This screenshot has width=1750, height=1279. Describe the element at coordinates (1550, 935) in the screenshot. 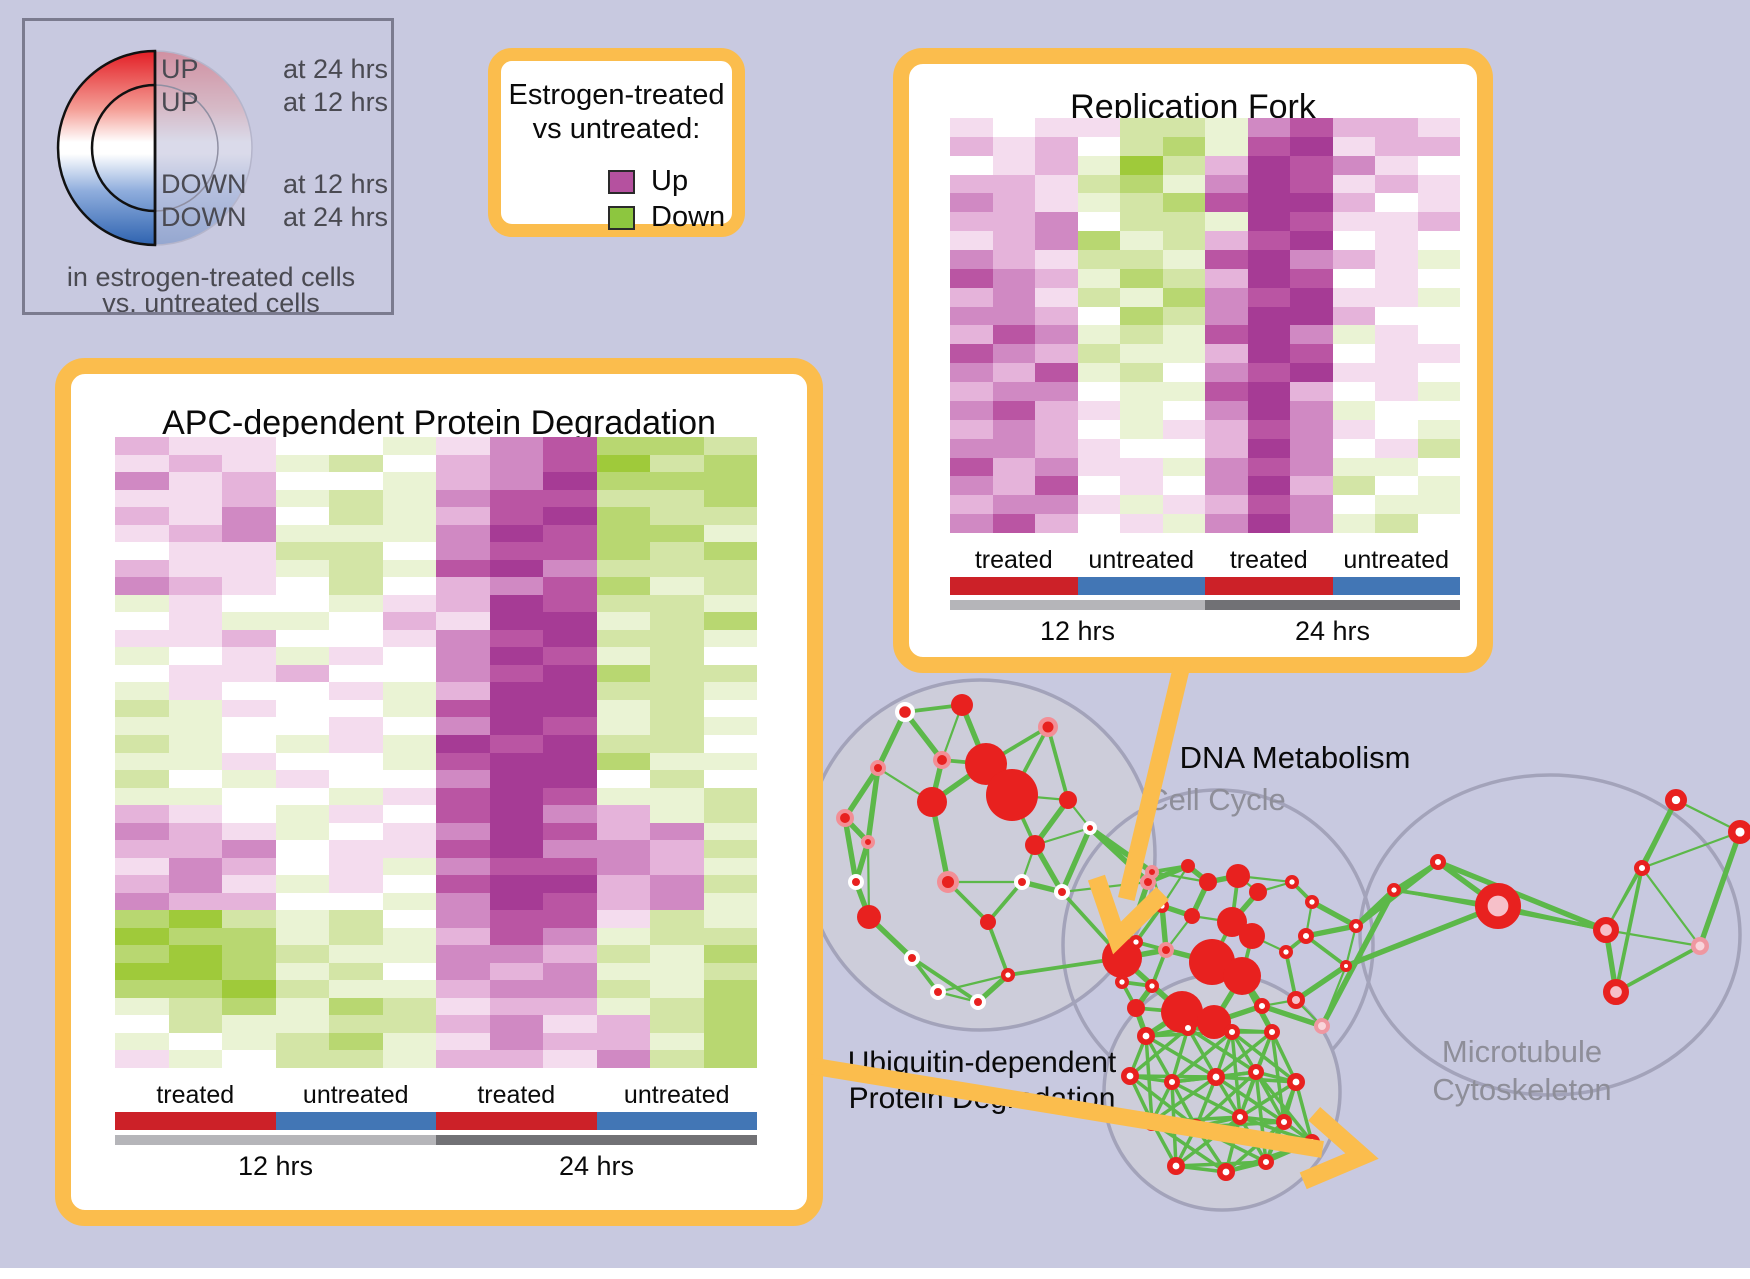

I see `cluster-outline` at that location.